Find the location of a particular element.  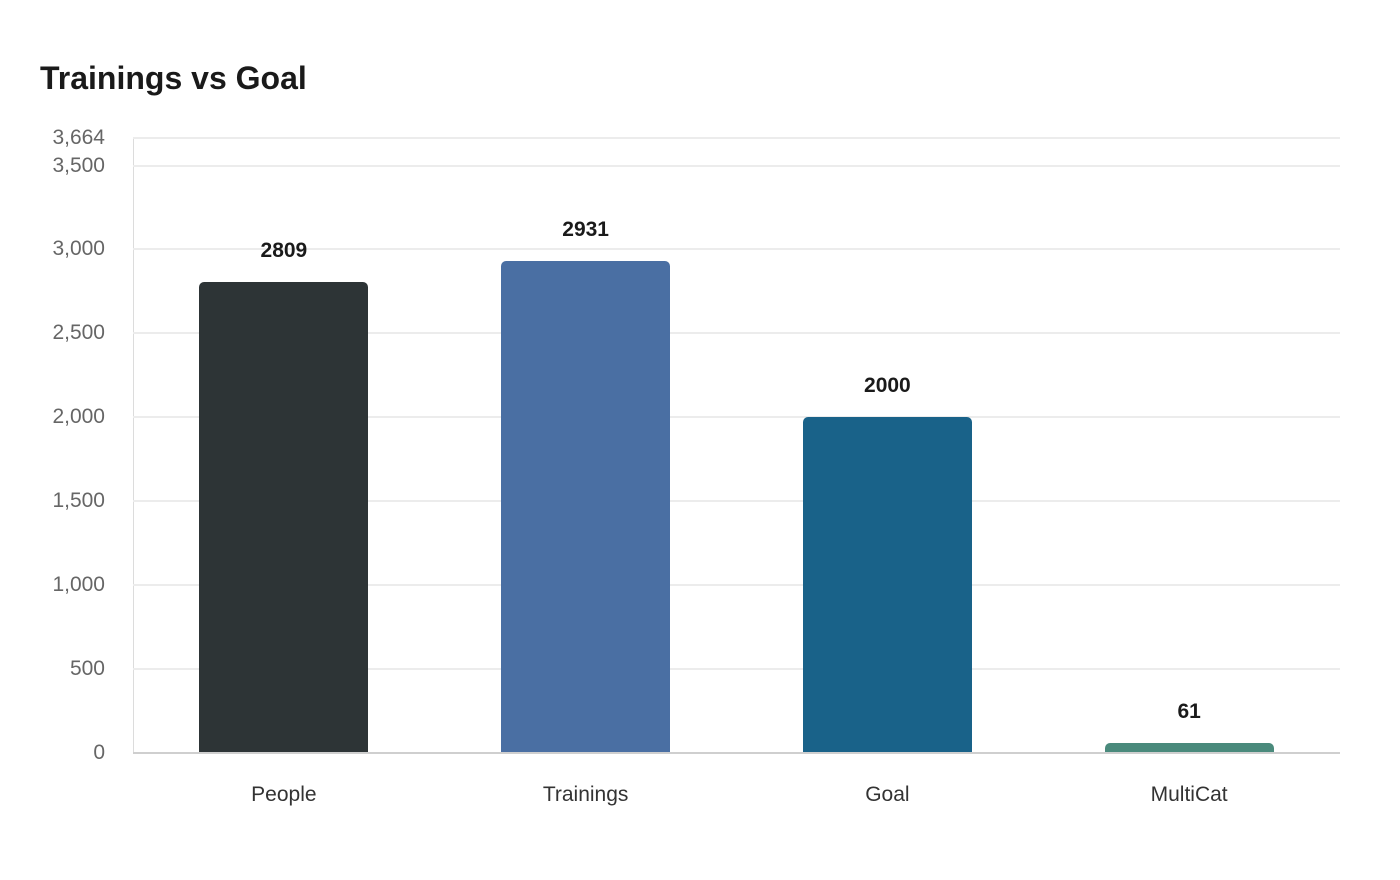

bar-goal is located at coordinates (887, 585).